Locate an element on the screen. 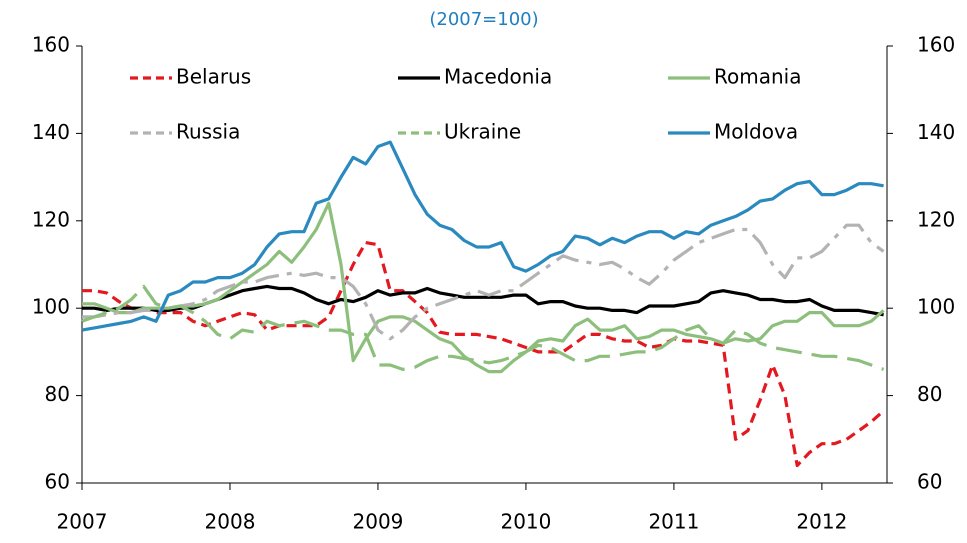 The height and width of the screenshot is (543, 967). chart-title: (2007=100) is located at coordinates (483, 19).